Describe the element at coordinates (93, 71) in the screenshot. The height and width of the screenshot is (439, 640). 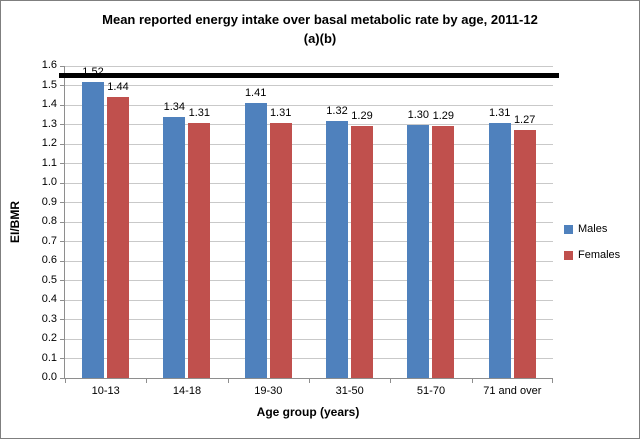
I see `bar-value-label: 1.52` at that location.